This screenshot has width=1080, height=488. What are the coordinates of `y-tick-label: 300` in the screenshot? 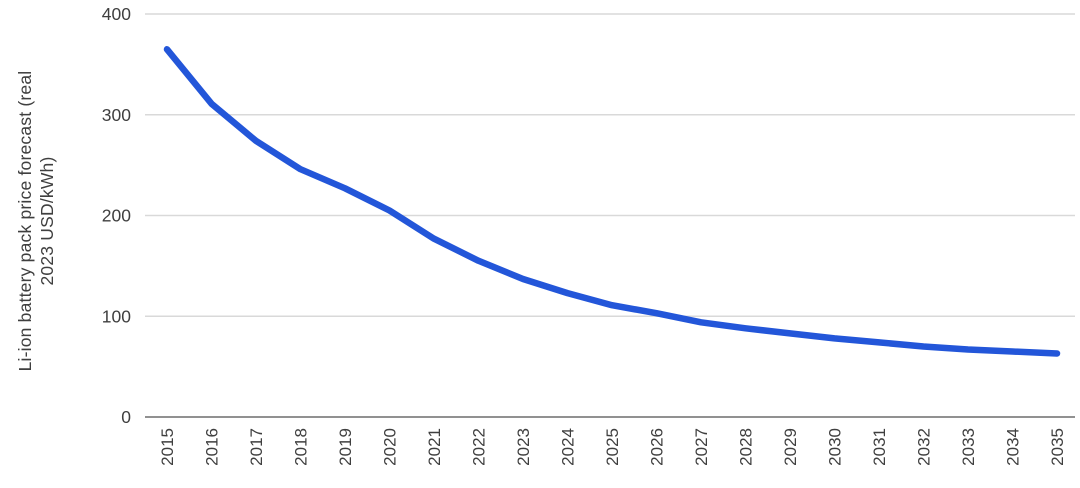 It's located at (116, 115).